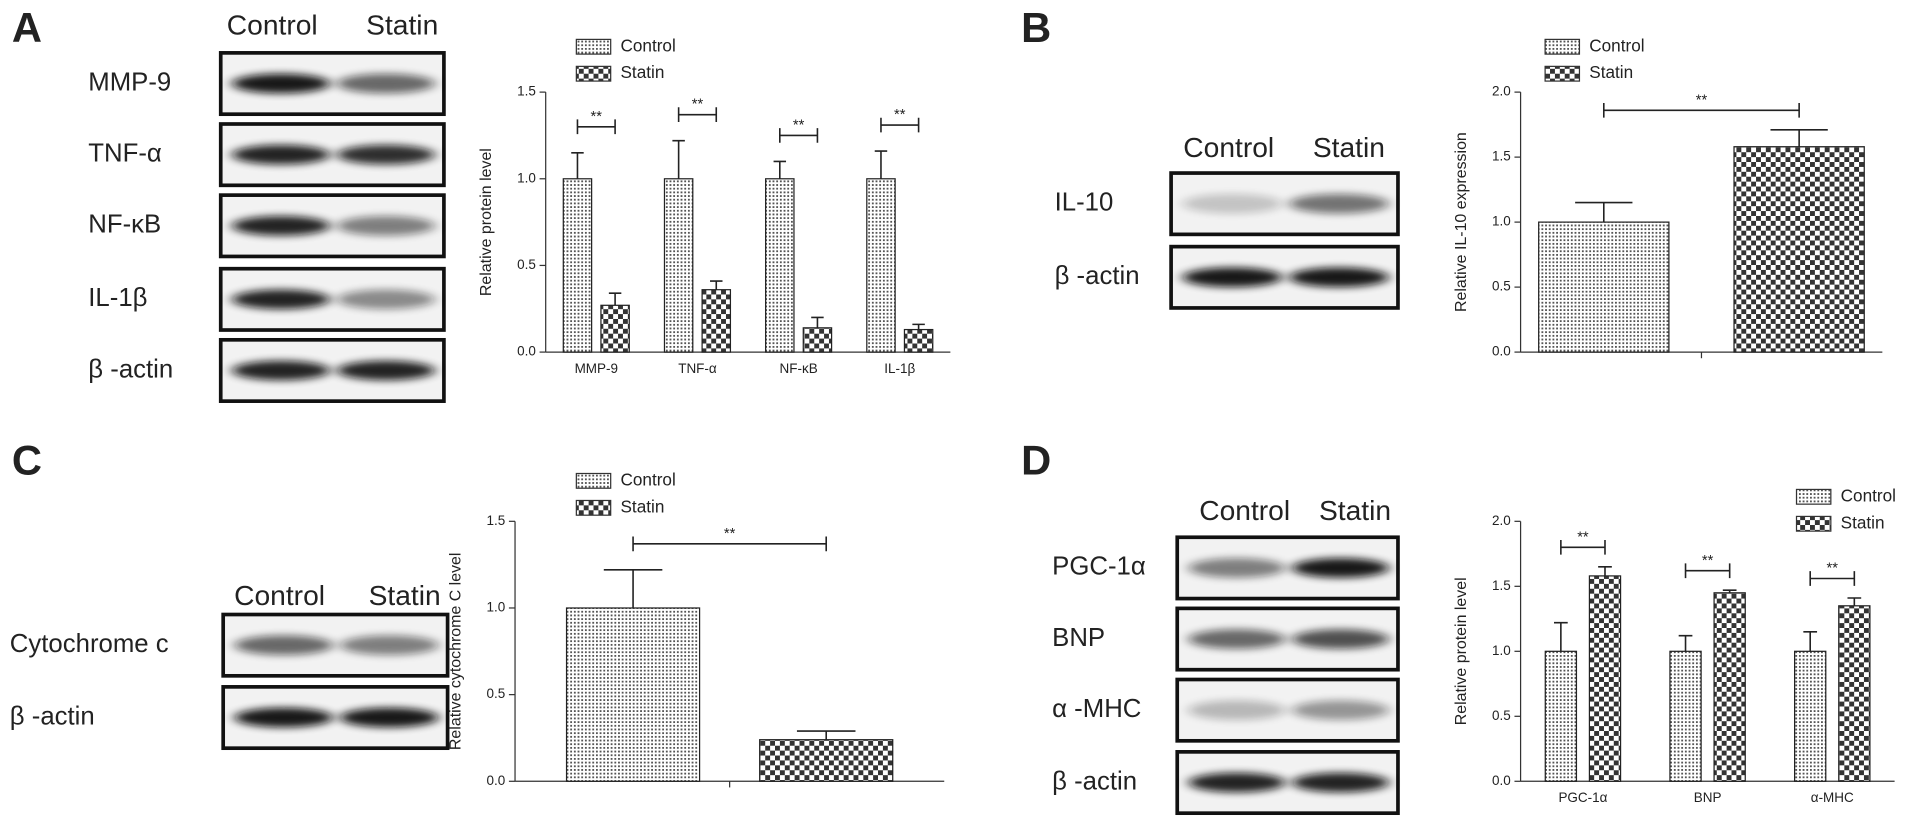  What do you see at coordinates (455, 652) in the screenshot?
I see `y-axis-label: Relative cytochrome C level` at bounding box center [455, 652].